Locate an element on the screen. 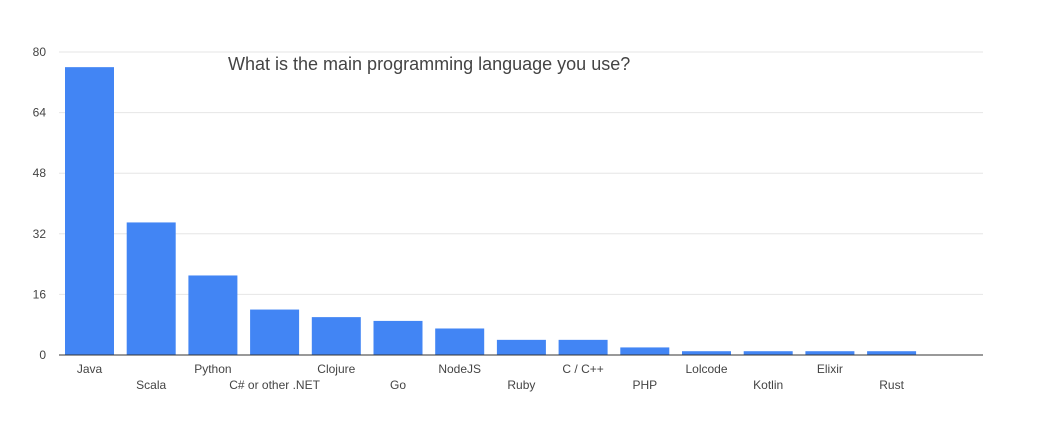 The image size is (1040, 440). bar-elixir is located at coordinates (830, 353).